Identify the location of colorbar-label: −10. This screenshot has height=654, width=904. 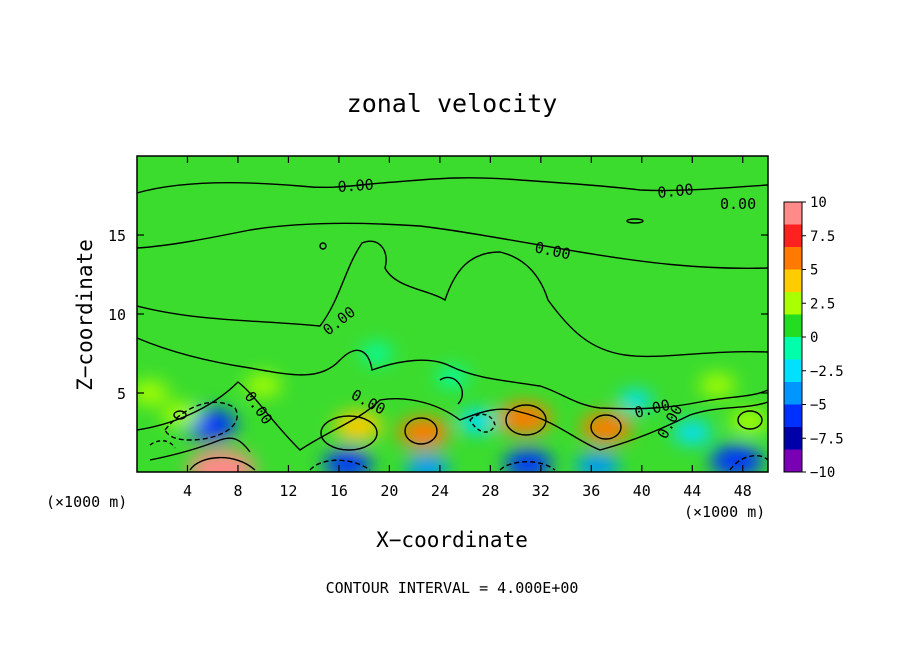
(822, 473).